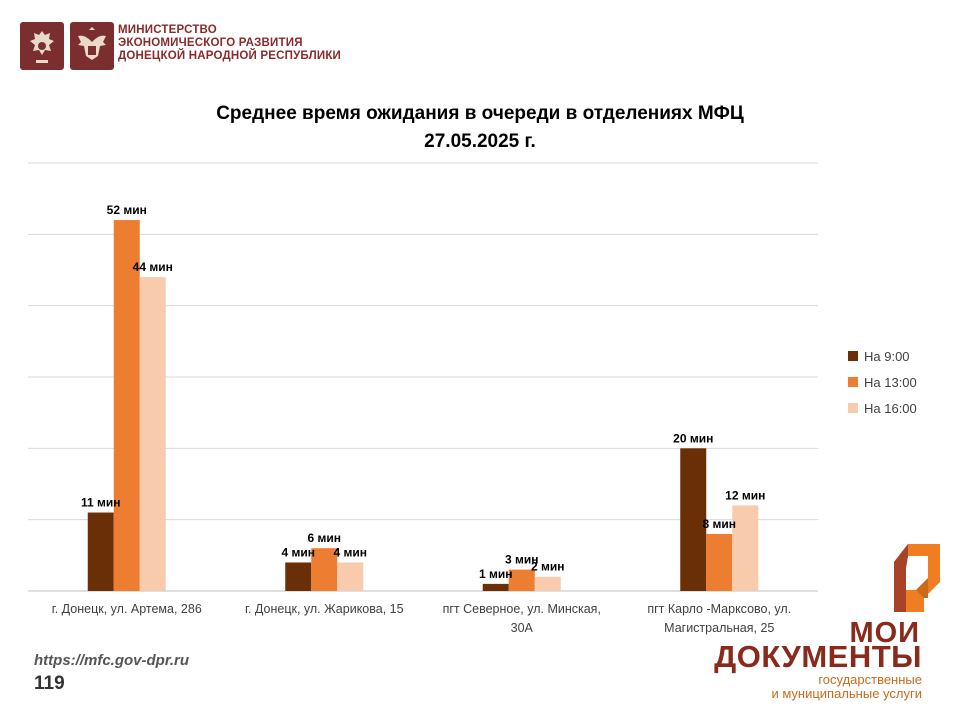 The width and height of the screenshot is (960, 720). I want to click on republic-emblem-icon, so click(92, 46).